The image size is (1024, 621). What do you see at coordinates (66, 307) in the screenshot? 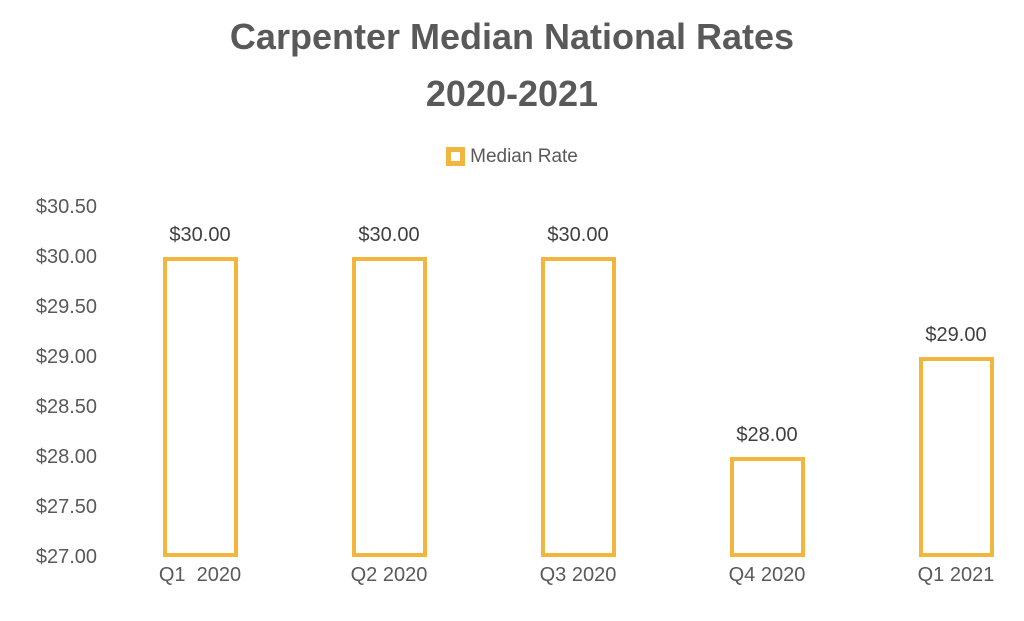
I see `y-tick-label: $29.50` at bounding box center [66, 307].